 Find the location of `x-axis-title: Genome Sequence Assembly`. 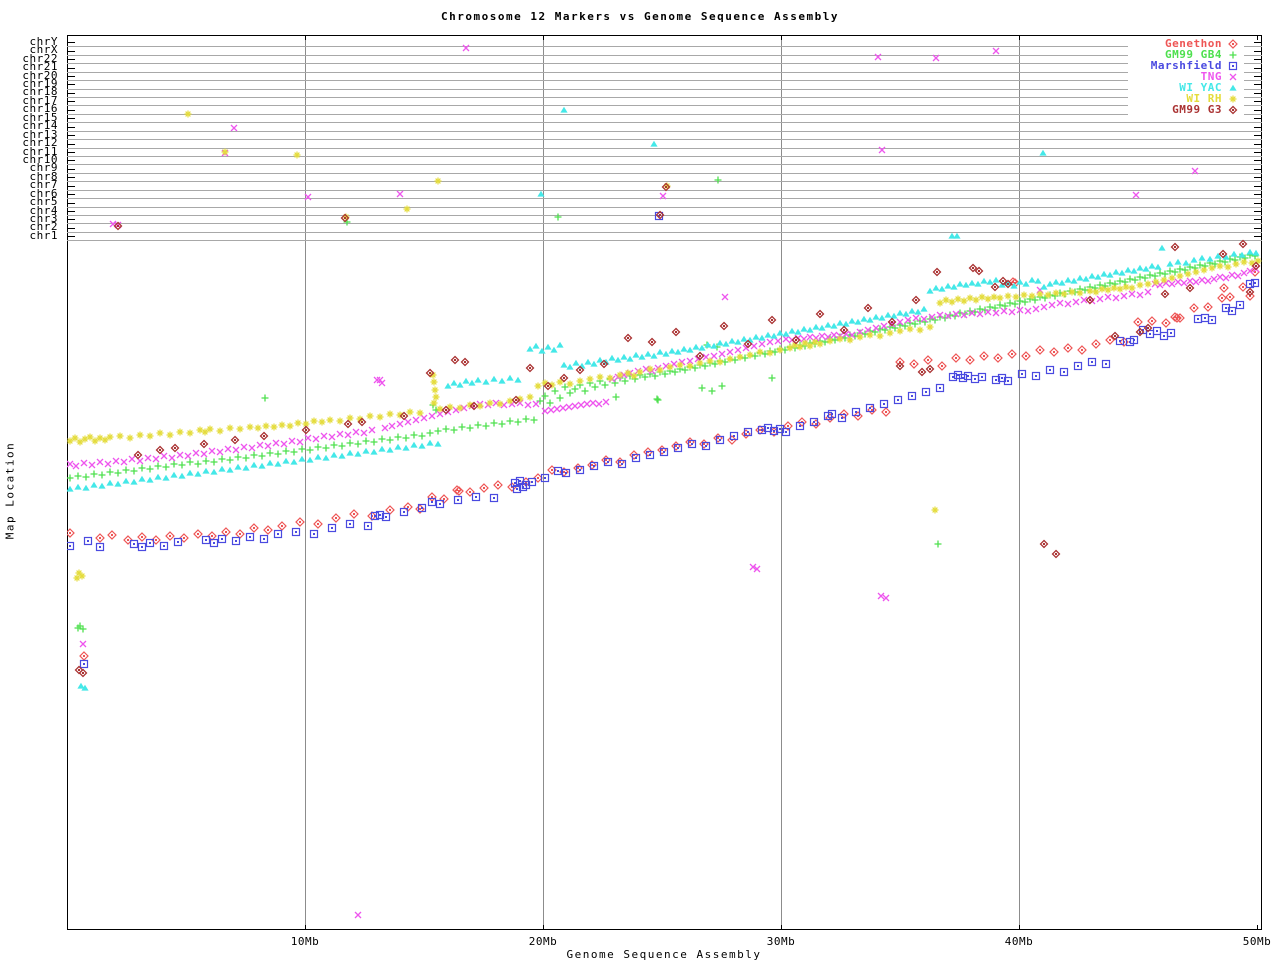

x-axis-title: Genome Sequence Assembly is located at coordinates (664, 954).